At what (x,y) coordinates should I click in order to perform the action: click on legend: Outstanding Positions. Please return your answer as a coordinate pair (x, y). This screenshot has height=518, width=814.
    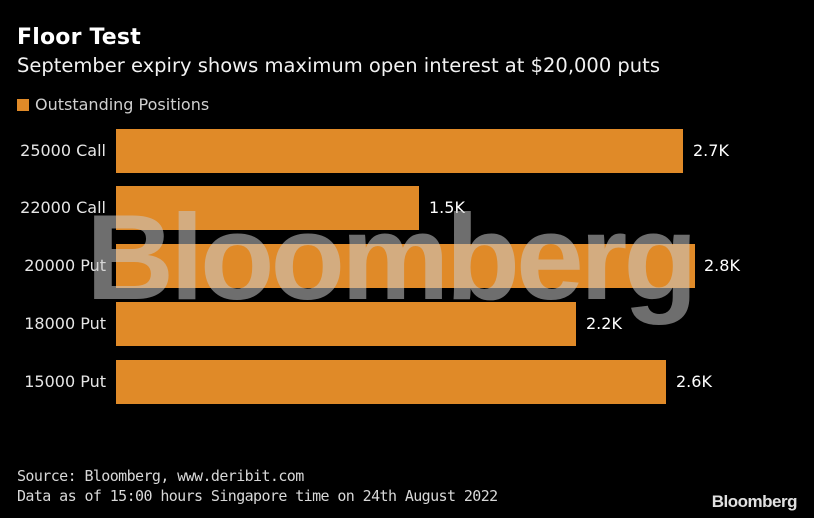
    Looking at the image, I should click on (113, 104).